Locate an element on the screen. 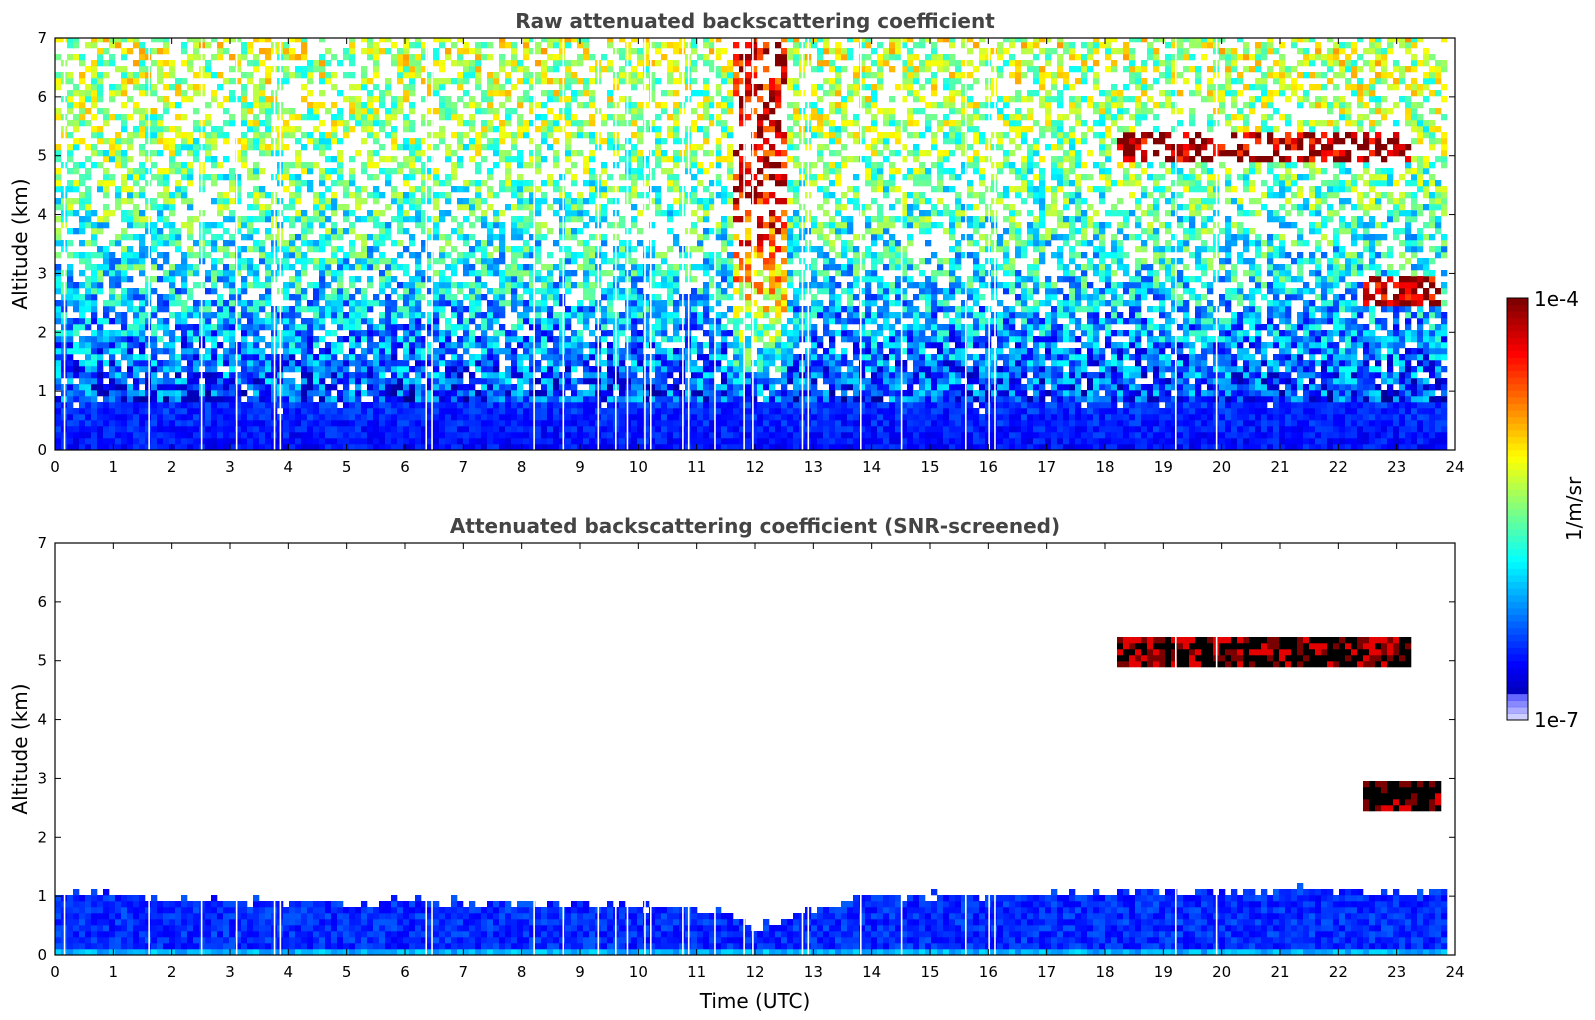 The width and height of the screenshot is (1595, 1020). x-tick-label: 11 is located at coordinates (696, 467).